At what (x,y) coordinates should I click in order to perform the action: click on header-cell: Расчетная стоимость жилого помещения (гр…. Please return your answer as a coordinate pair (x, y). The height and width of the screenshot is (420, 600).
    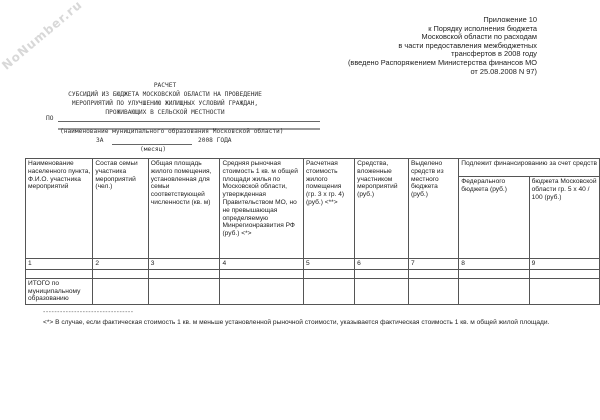
    Looking at the image, I should click on (329, 208).